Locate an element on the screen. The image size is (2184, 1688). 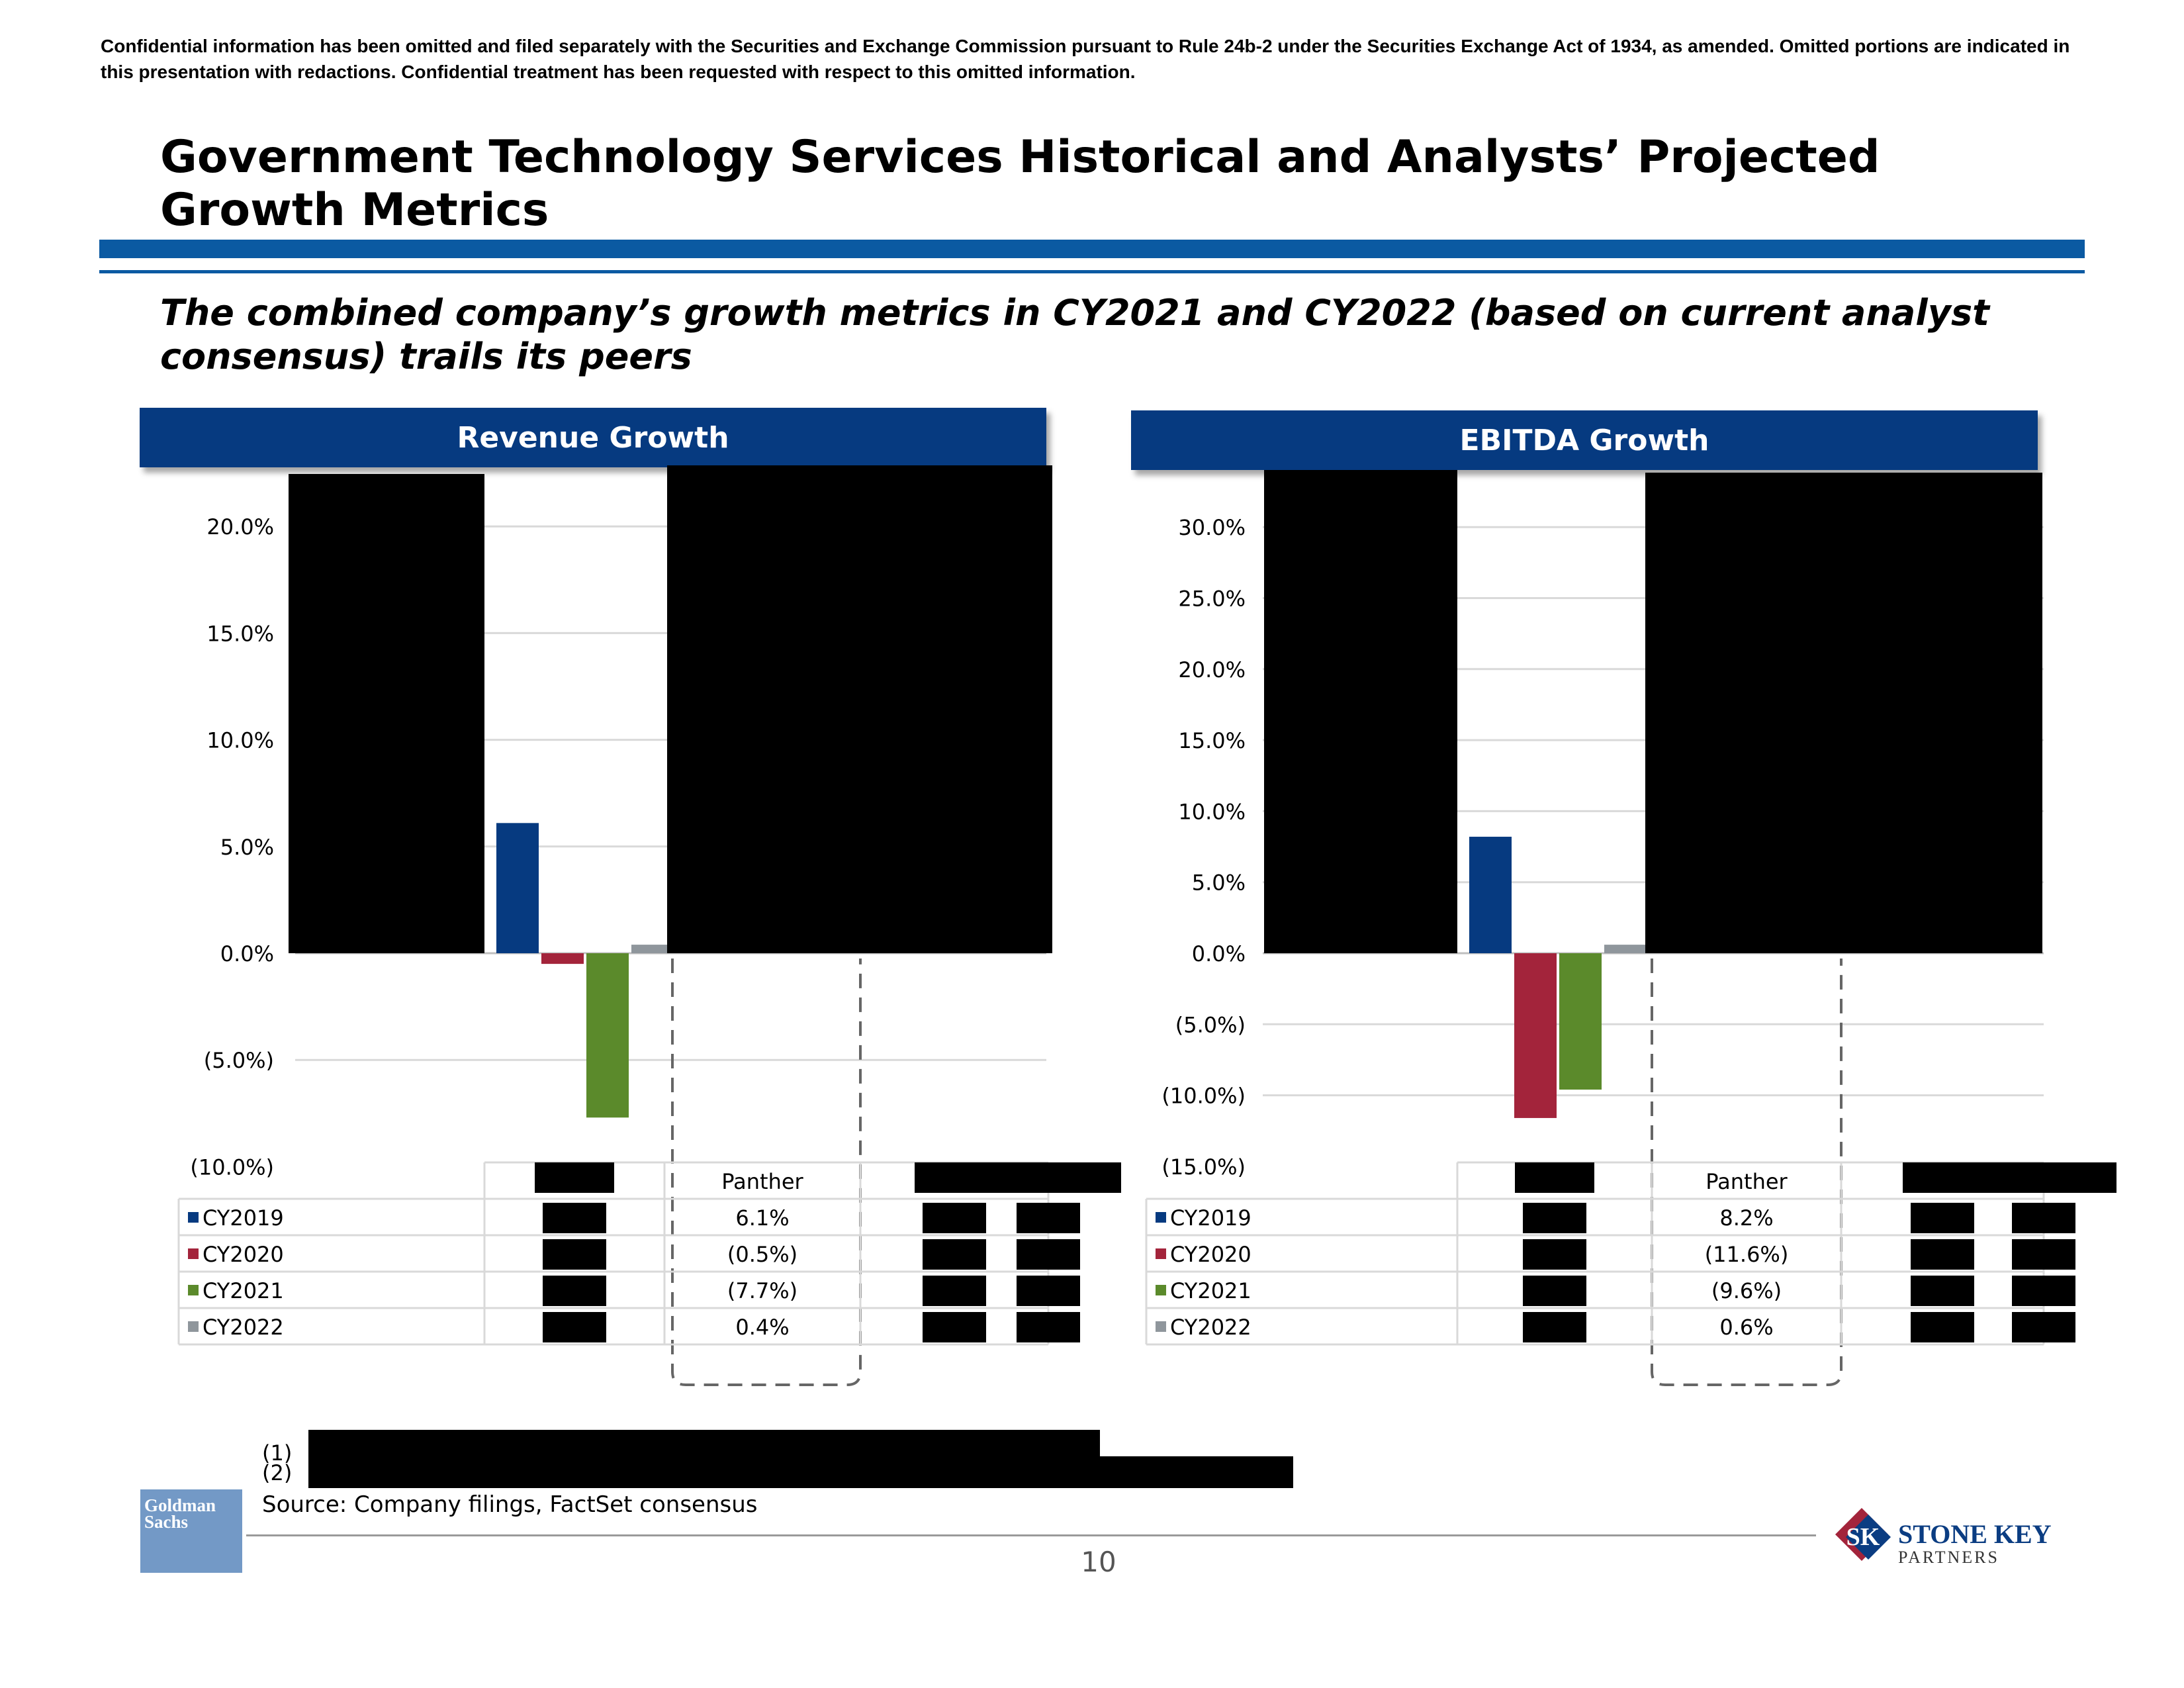
ebitda-ytick-label: 25.0% is located at coordinates (1212, 599).